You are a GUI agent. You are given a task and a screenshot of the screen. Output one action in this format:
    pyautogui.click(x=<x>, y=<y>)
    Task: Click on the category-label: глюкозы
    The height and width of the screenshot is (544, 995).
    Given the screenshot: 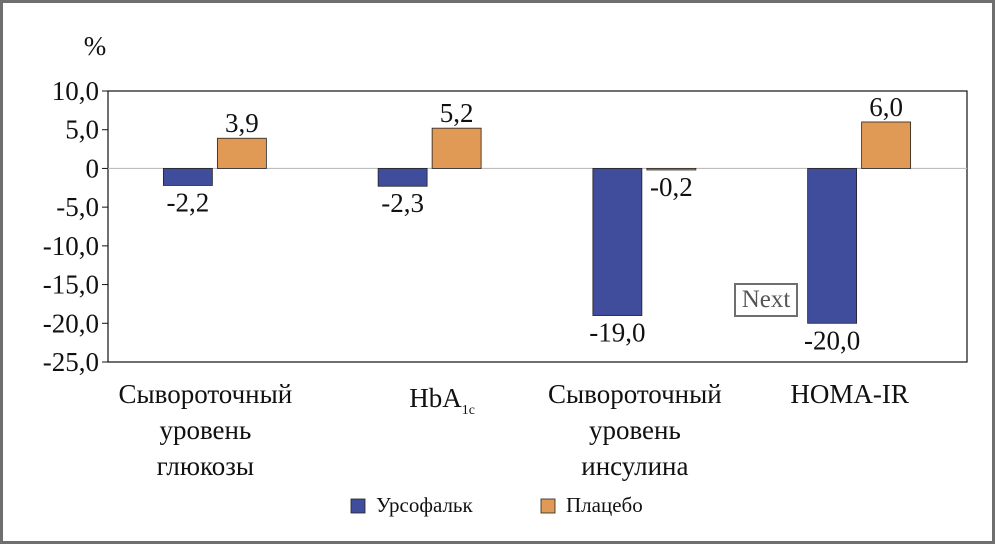 What is the action you would take?
    pyautogui.click(x=205, y=466)
    